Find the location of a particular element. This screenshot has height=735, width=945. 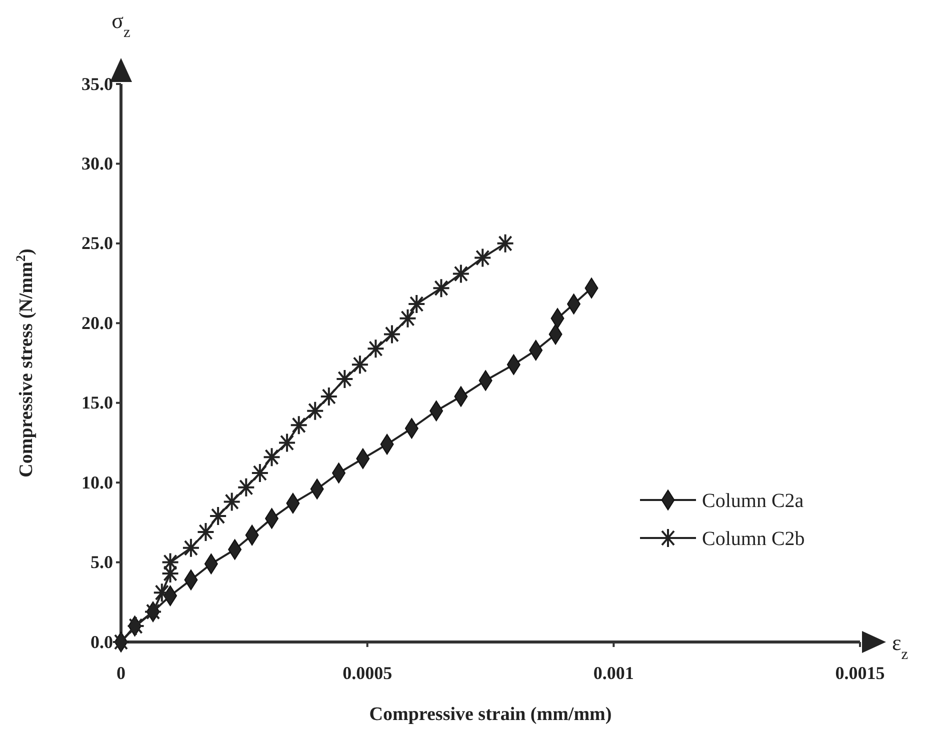

x-axis-title: Compressive strain (mm/mm) is located at coordinates (490, 714).